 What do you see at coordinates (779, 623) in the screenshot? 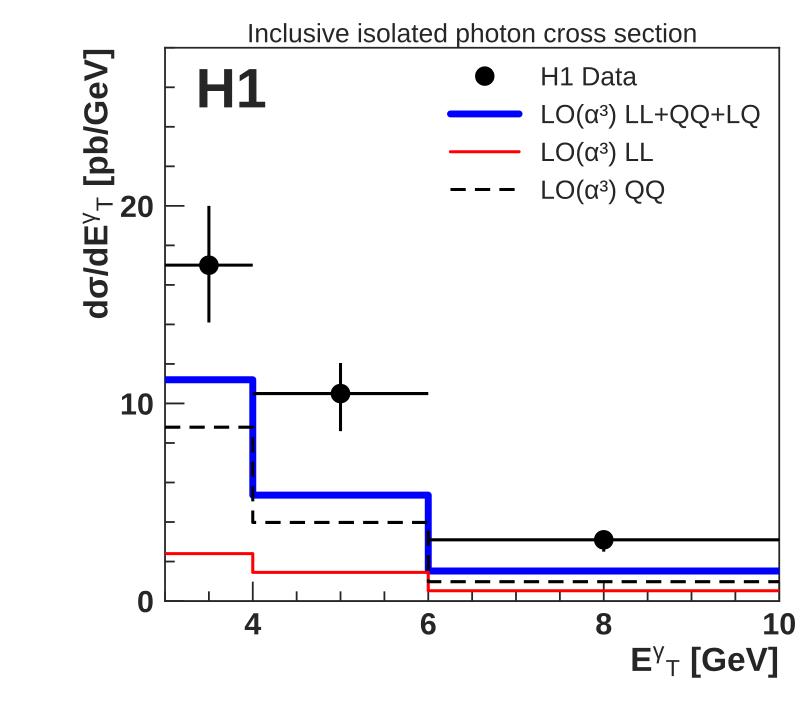
I see `x-tick-label: 10` at bounding box center [779, 623].